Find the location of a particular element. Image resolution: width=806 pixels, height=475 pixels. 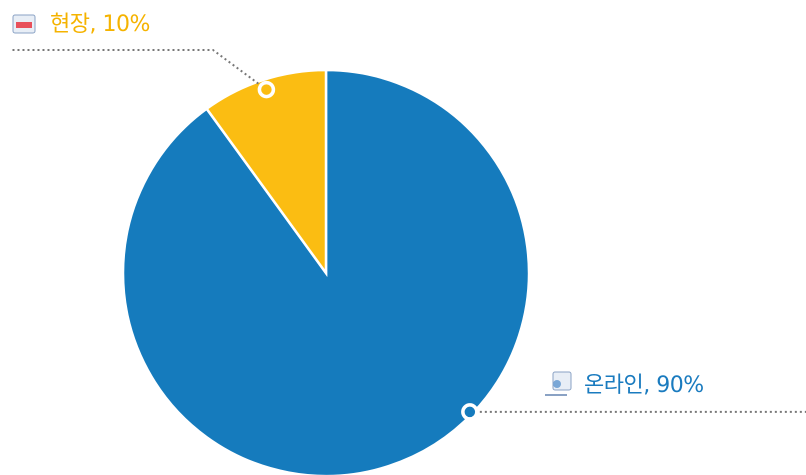

pie-slice is located at coordinates (266, 172).